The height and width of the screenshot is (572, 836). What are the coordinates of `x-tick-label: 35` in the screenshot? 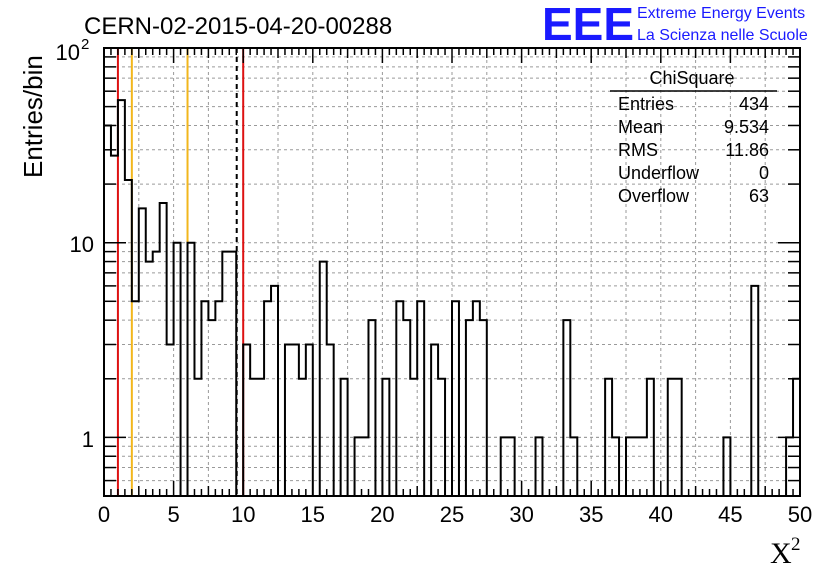 It's located at (591, 514).